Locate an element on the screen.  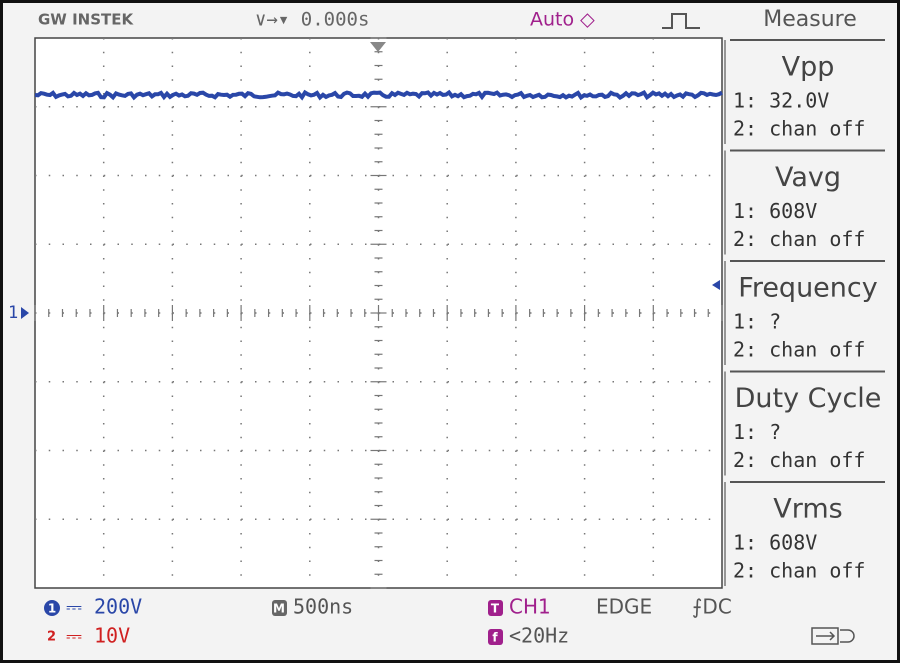
trigger-level-marker is located at coordinates (716, 285).